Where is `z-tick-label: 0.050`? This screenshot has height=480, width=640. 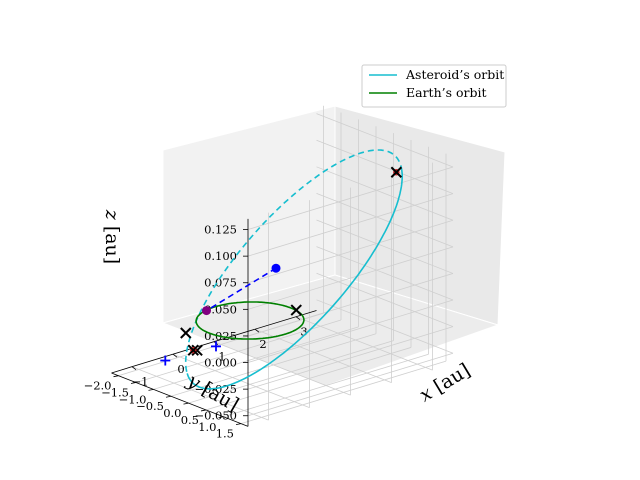
z-tick-label: 0.050 is located at coordinates (220, 309).